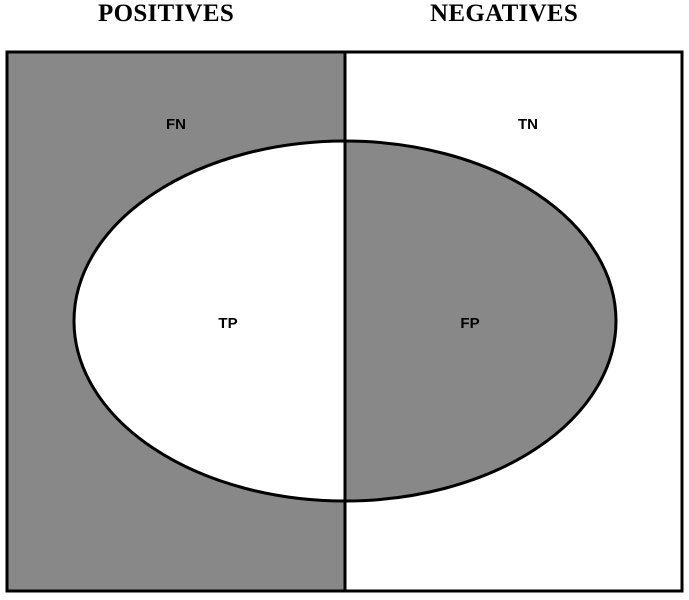 Image resolution: width=689 pixels, height=600 pixels. Describe the element at coordinates (176, 124) in the screenshot. I see `false-negative-label: FN` at that location.